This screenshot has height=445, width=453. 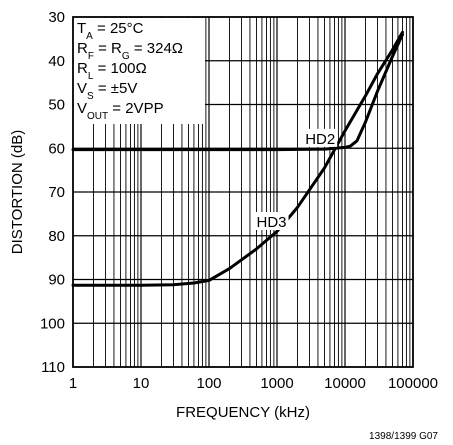 I want to click on y-tick-label: 100, so click(x=52, y=323).